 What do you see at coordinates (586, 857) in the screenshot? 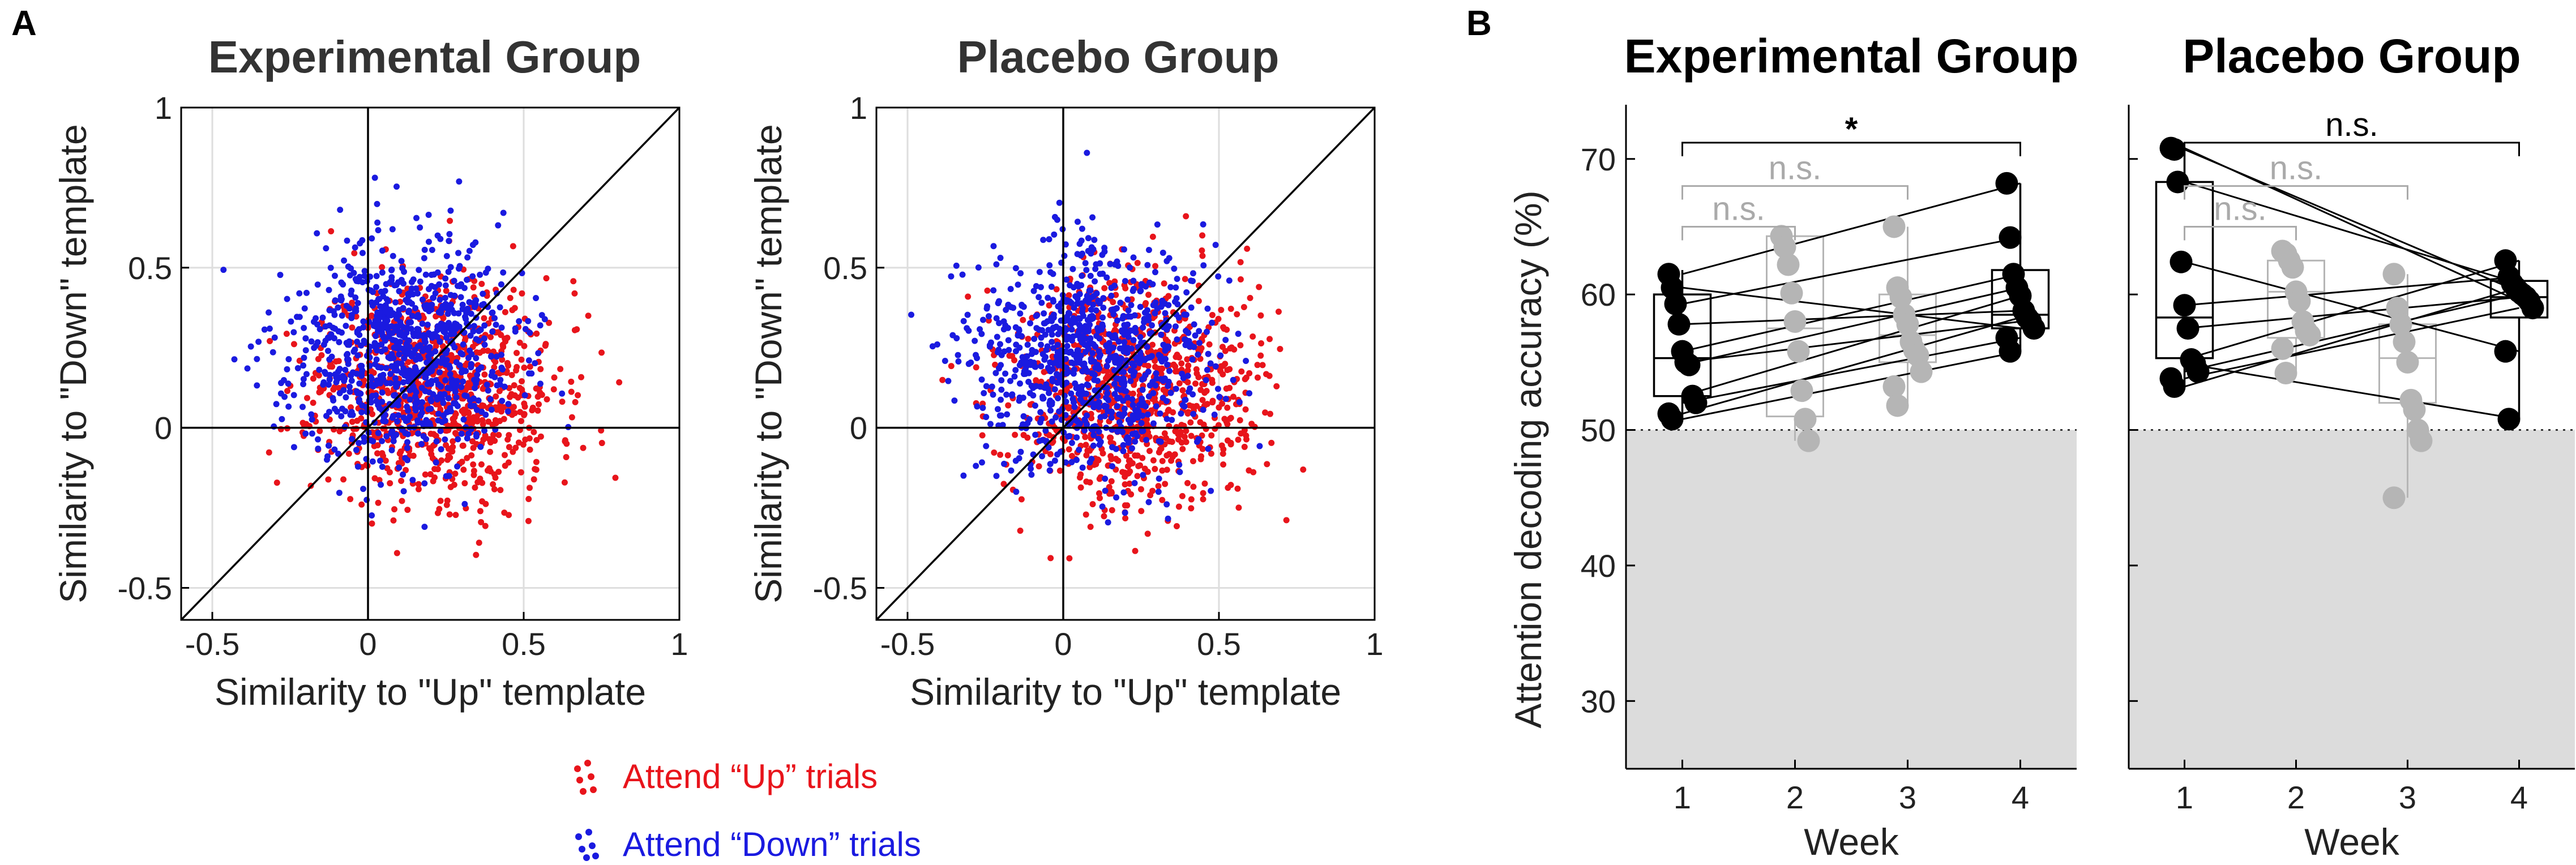
I see `legend-dot` at bounding box center [586, 857].